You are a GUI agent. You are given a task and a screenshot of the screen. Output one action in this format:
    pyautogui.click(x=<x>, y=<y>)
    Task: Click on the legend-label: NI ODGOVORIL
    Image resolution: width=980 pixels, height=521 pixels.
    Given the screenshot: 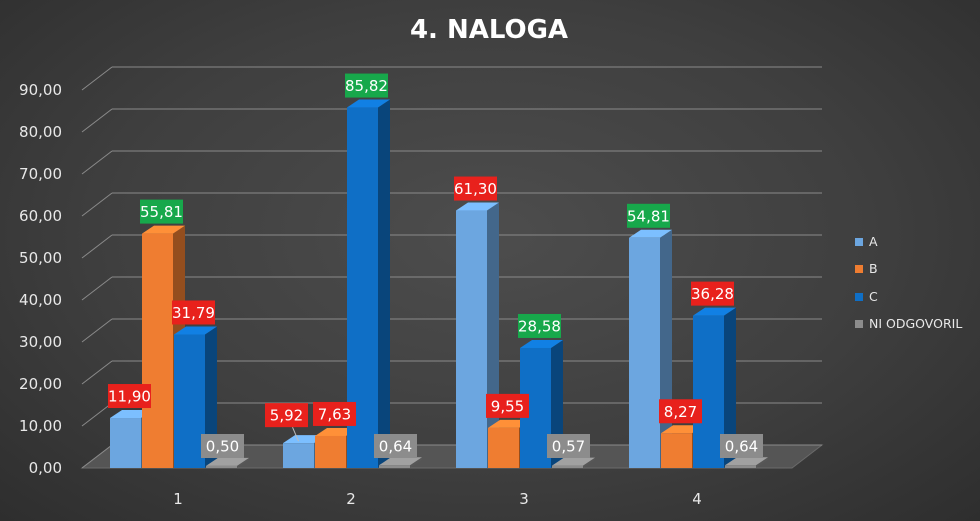 What is the action you would take?
    pyautogui.click(x=915, y=323)
    